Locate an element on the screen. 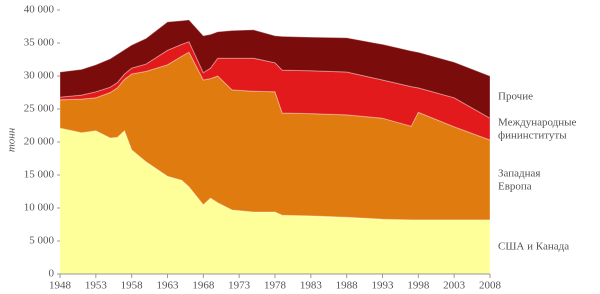  x-tick-label: 1978 is located at coordinates (275, 286).